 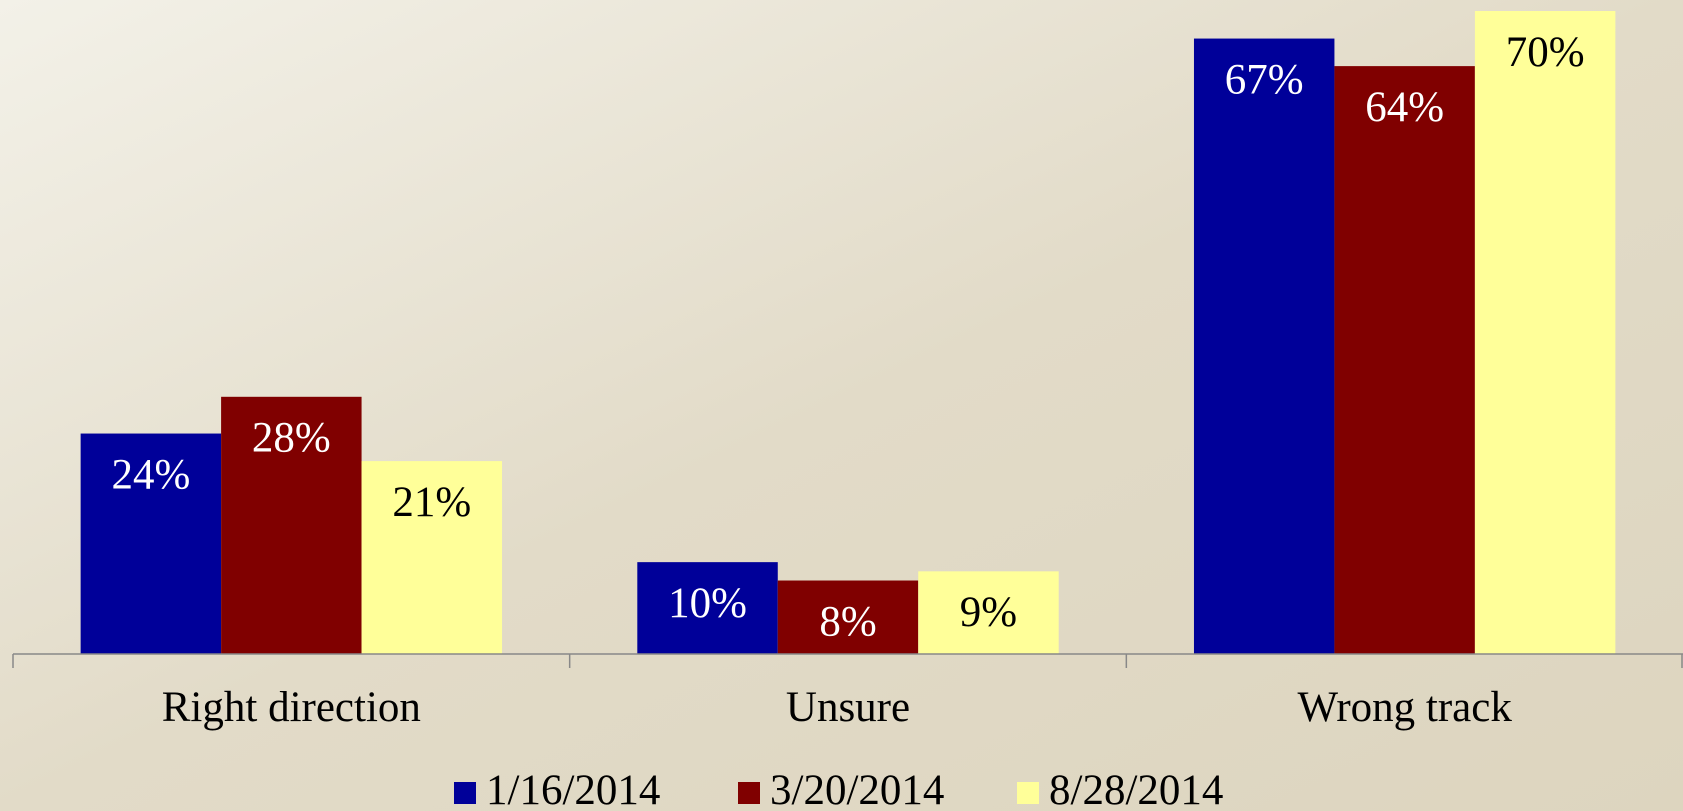 I want to click on data-label: 9%, so click(x=988, y=612).